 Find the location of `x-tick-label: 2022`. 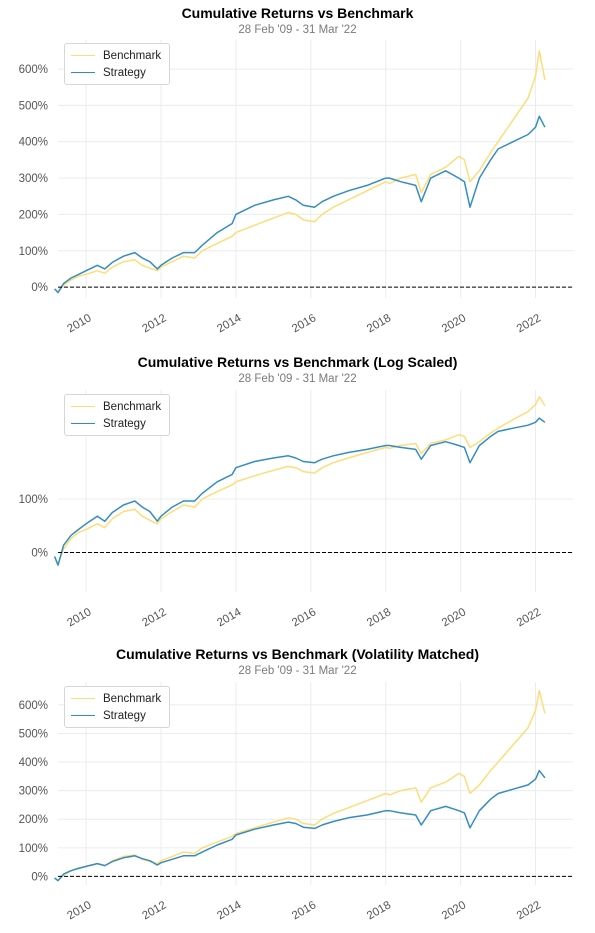

x-tick-label: 2022 is located at coordinates (529, 910).